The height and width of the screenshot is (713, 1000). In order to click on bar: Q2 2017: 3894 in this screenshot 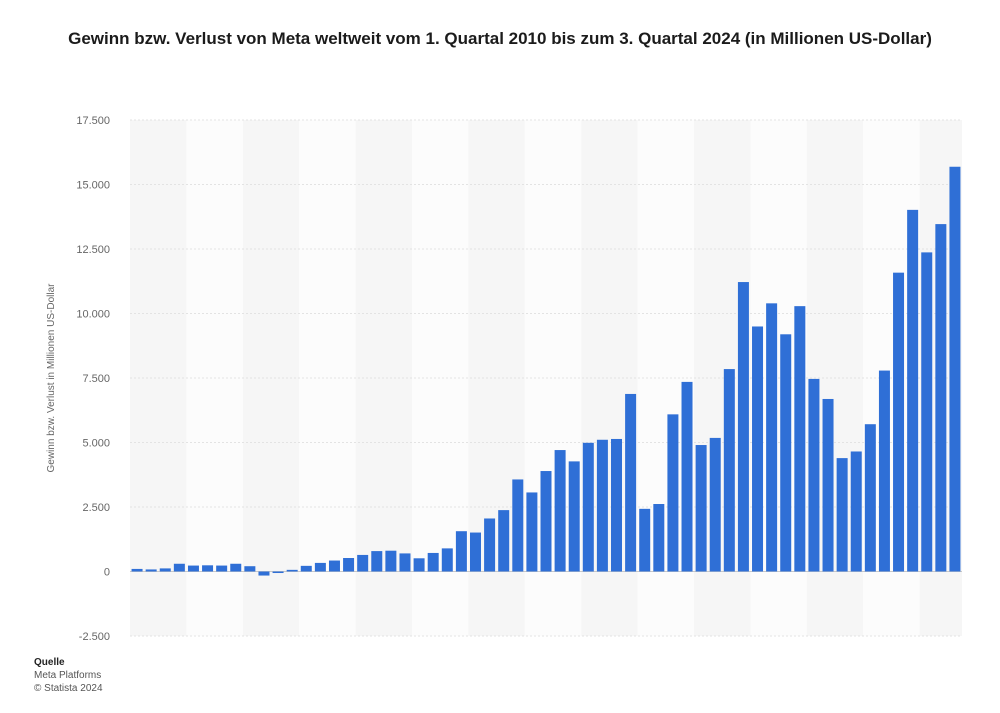, I will do `click(546, 521)`.